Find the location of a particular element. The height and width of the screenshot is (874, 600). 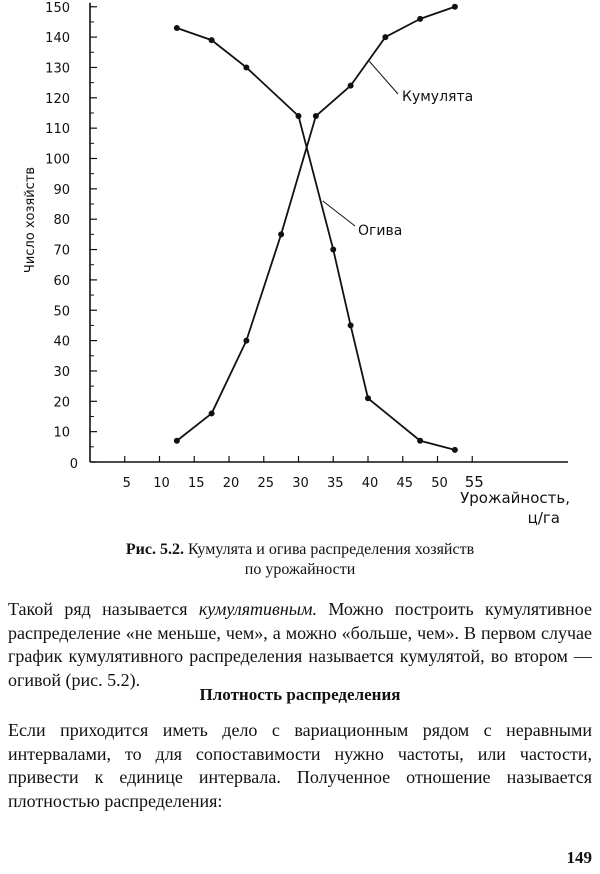

x-tick-label: 20 is located at coordinates (231, 483).